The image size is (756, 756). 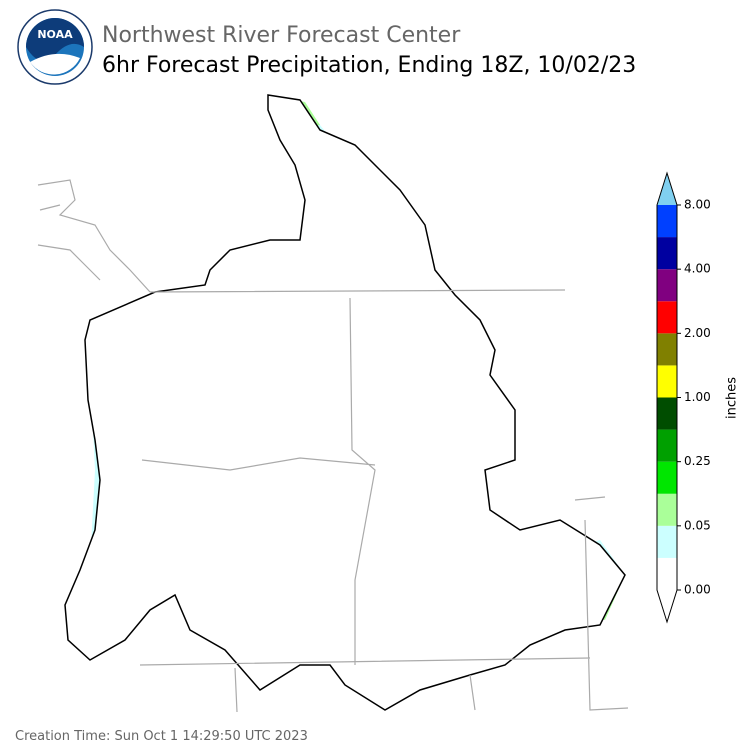 I want to click on colorbar-tick-label: 0.25, so click(x=697, y=461).